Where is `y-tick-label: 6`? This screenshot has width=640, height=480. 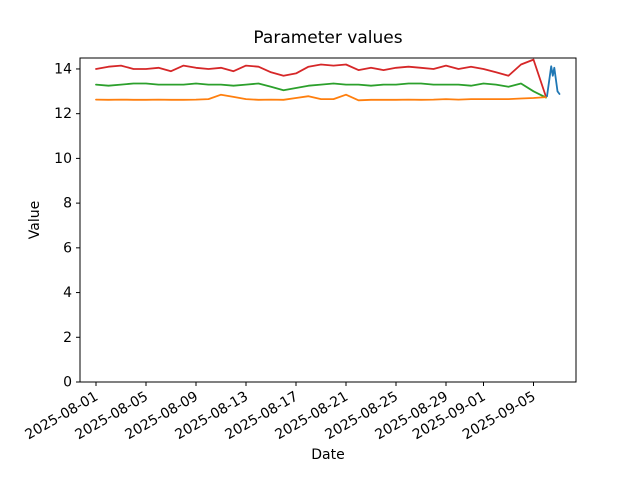
y-tick-label: 6 is located at coordinates (67, 248).